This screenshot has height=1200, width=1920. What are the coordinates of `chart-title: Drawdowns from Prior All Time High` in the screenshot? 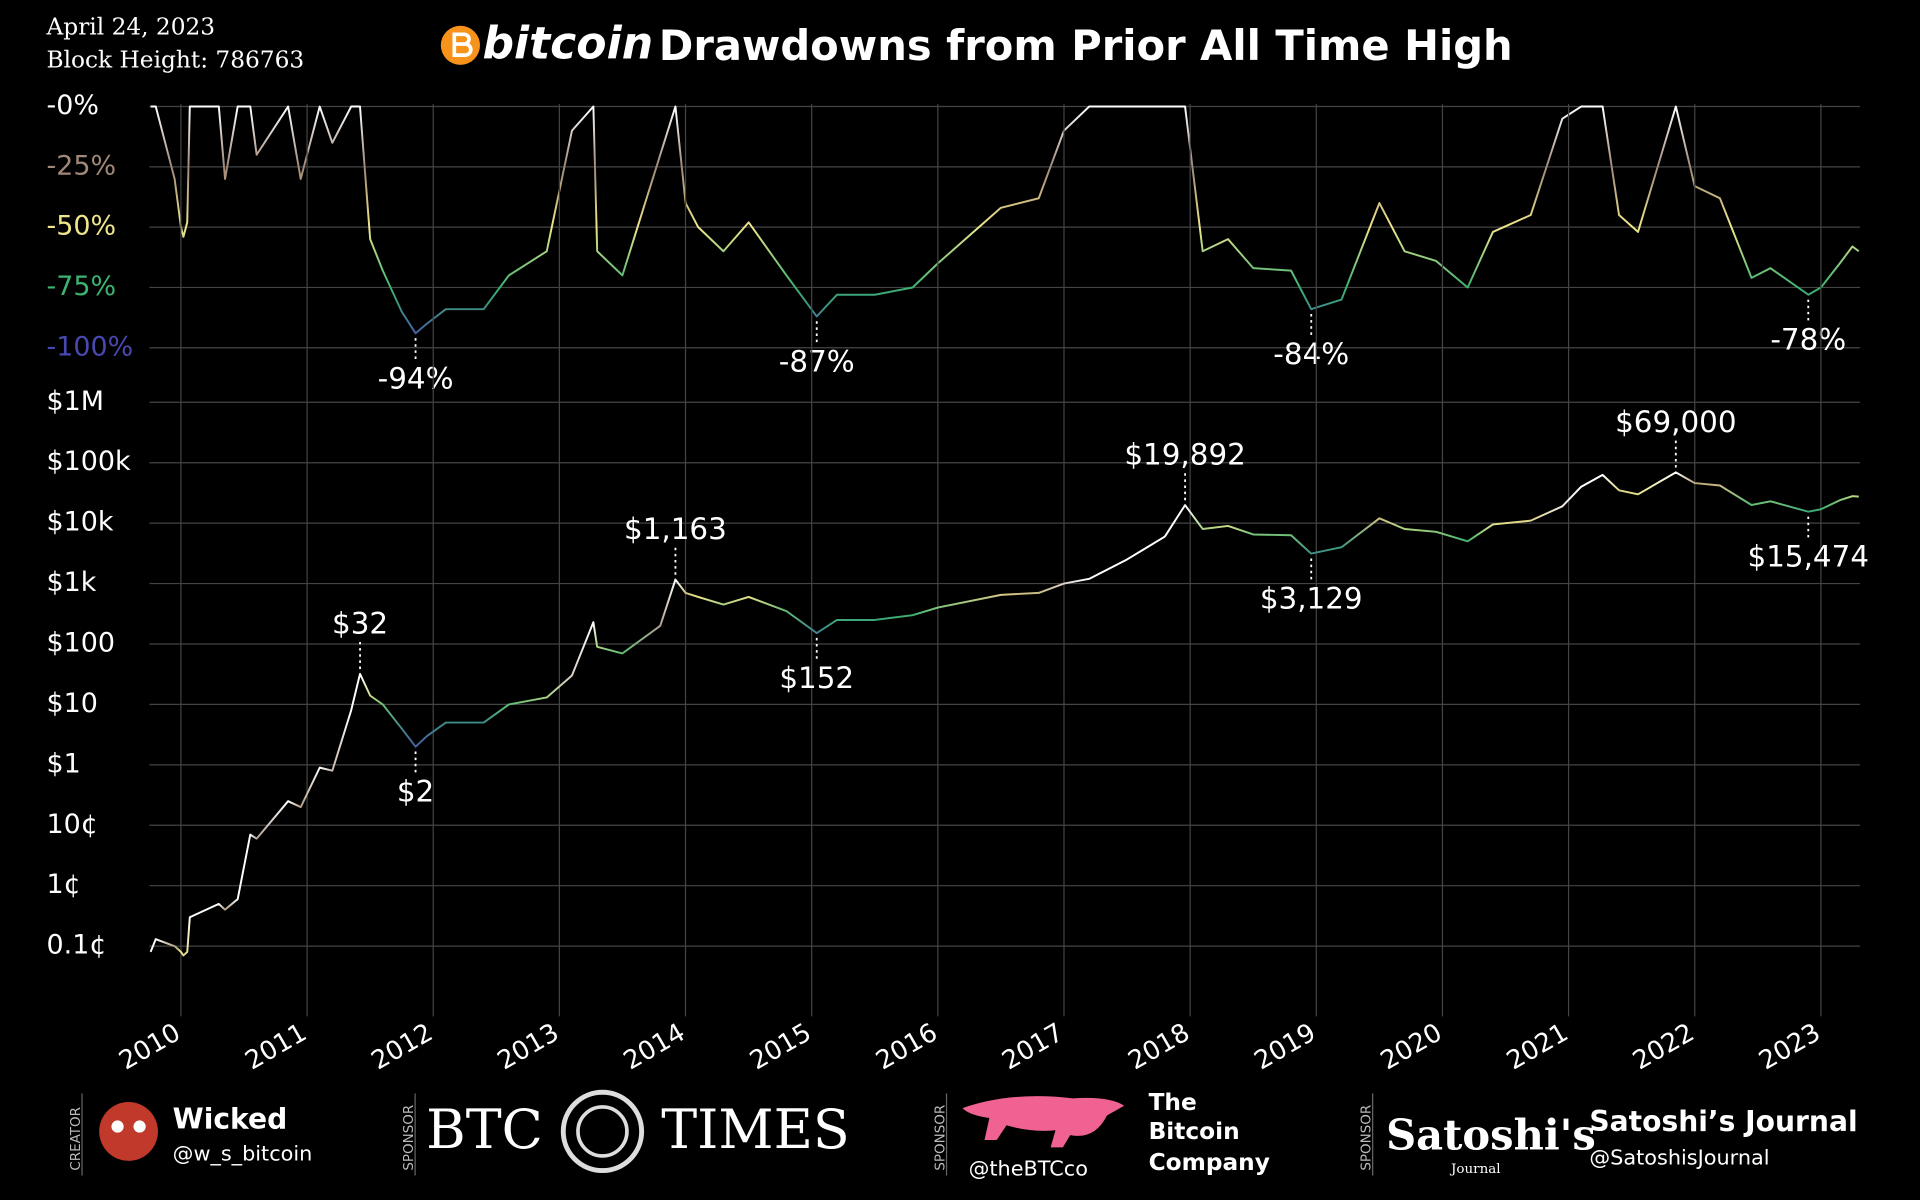 It's located at (1086, 45).